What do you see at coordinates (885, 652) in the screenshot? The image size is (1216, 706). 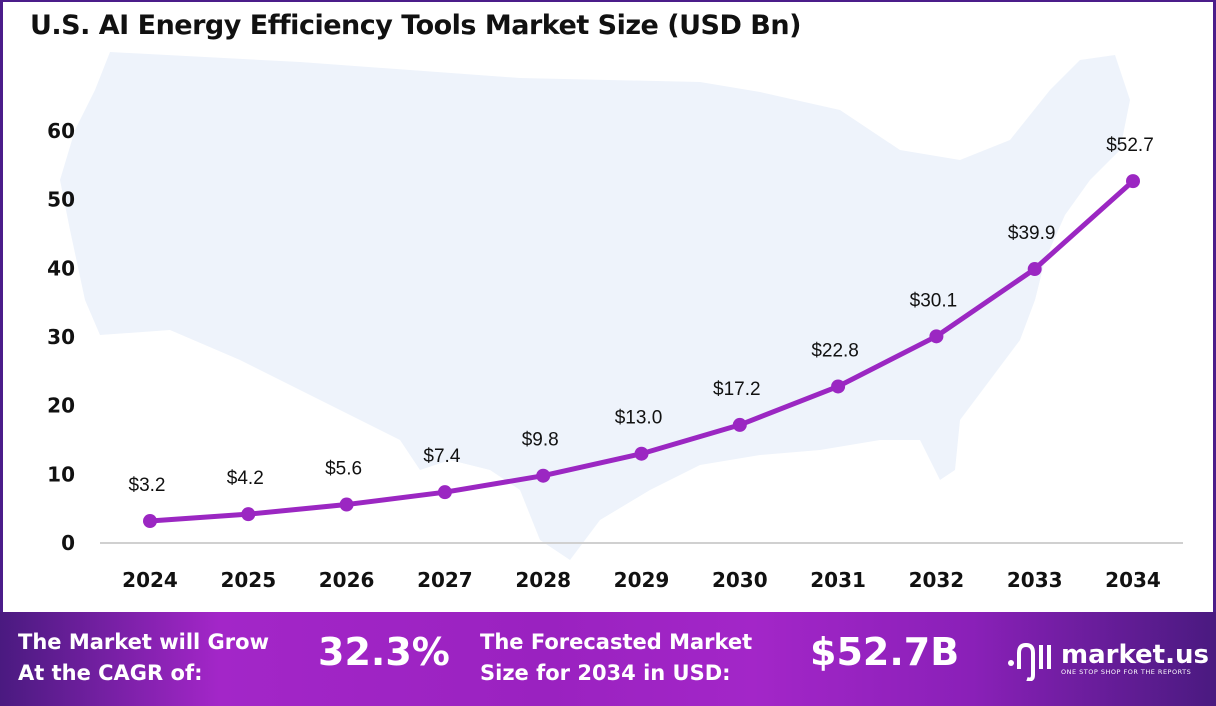 I see `forecast-value: $52.7B` at bounding box center [885, 652].